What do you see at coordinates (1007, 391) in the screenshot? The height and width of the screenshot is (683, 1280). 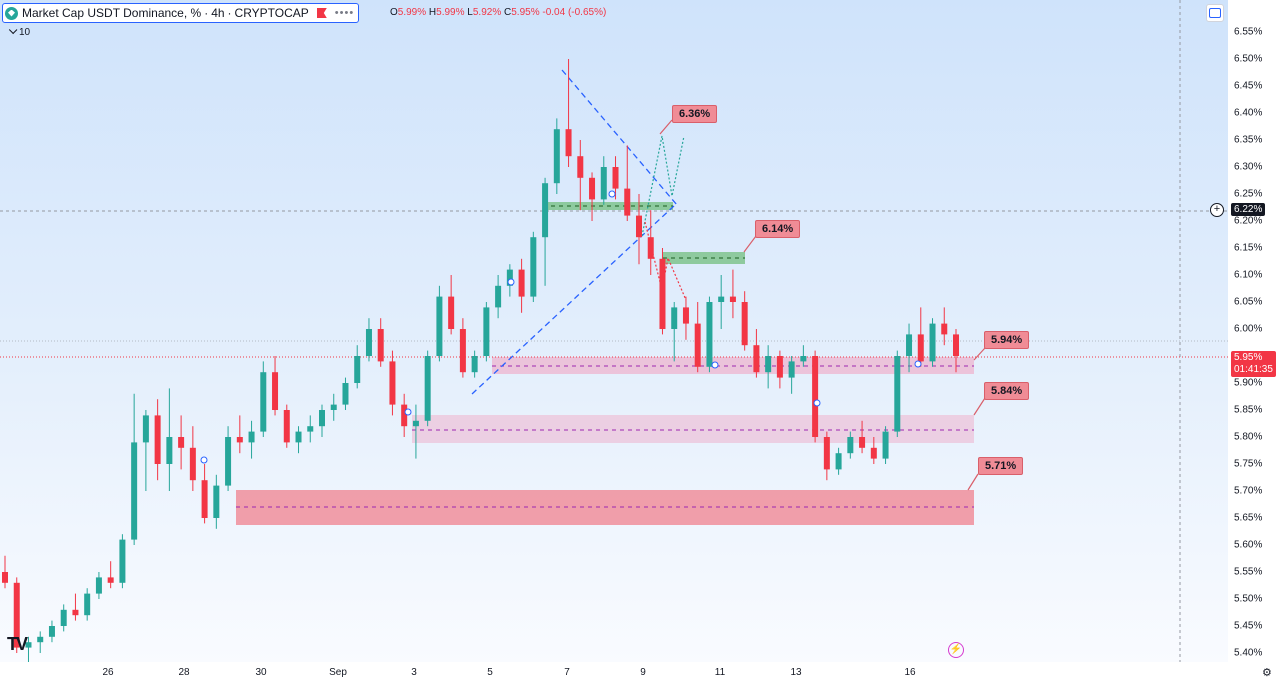 I see `callout-label: 5.84%` at bounding box center [1007, 391].